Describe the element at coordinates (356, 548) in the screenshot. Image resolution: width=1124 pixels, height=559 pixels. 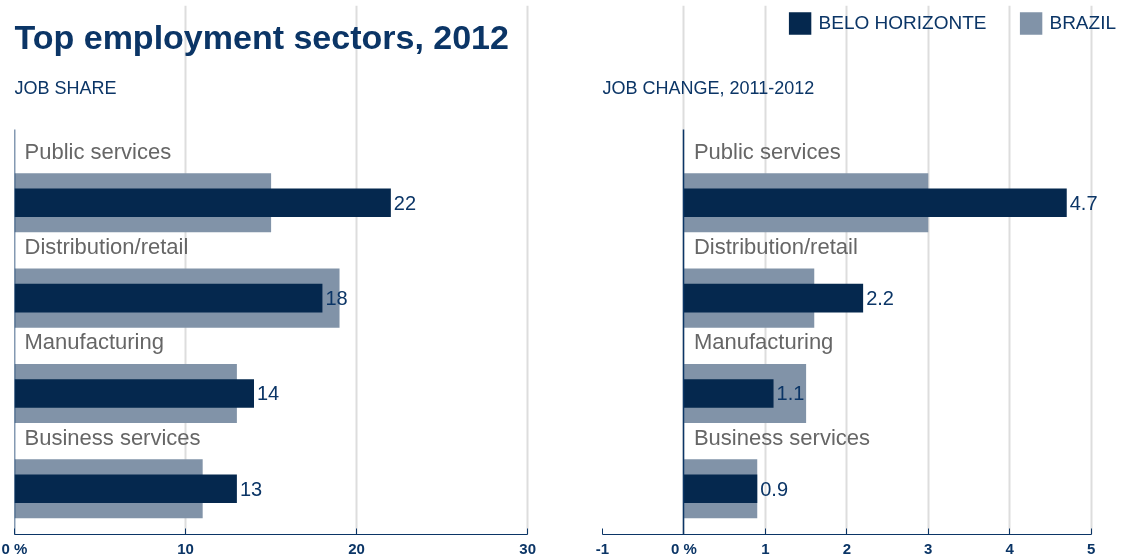
I see `x-tick-label: 20` at that location.